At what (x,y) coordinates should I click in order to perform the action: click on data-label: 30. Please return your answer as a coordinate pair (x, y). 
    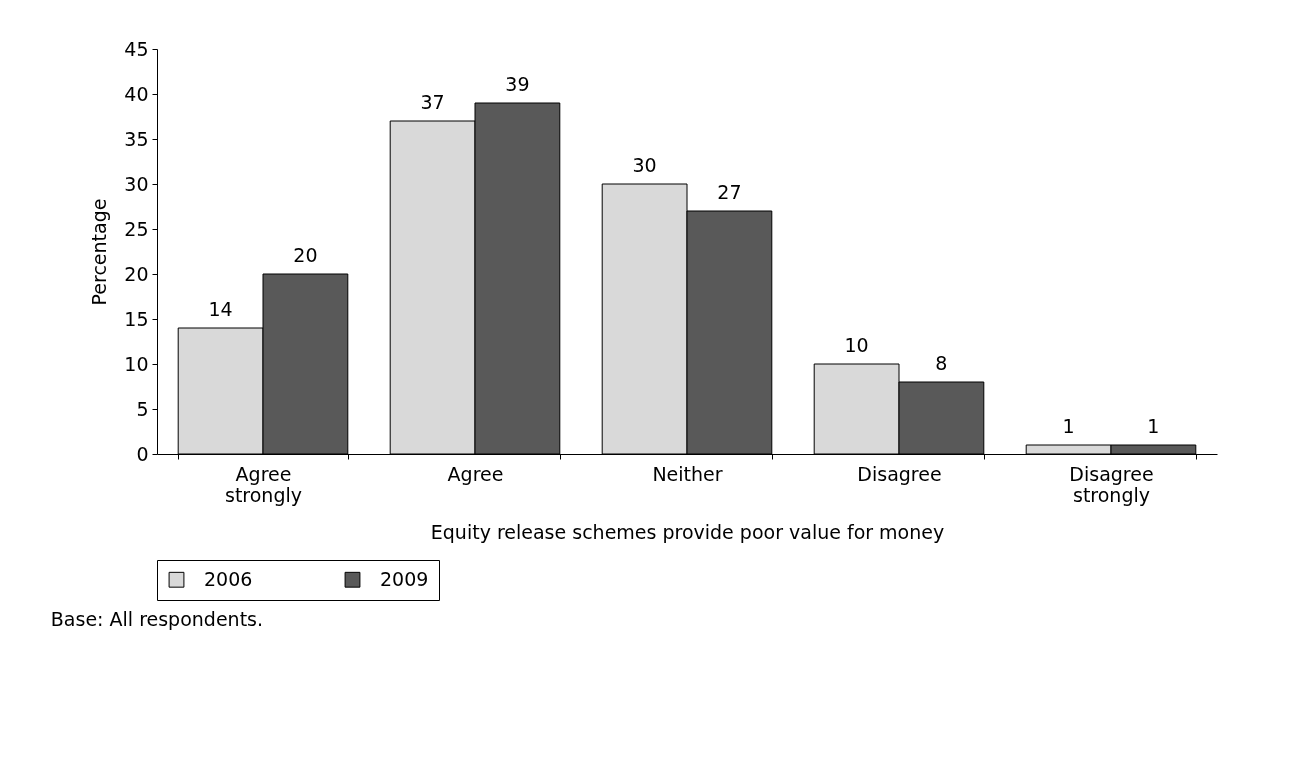
    Looking at the image, I should click on (644, 165).